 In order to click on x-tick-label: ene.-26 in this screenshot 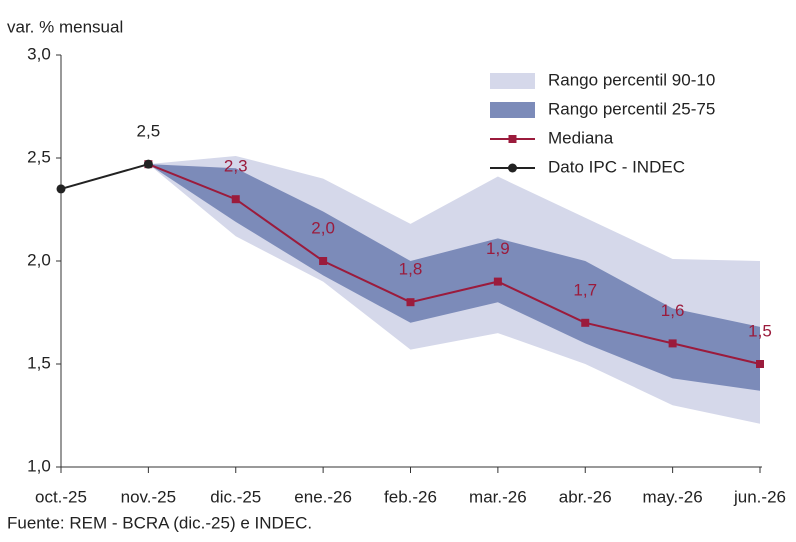, I will do `click(323, 496)`.